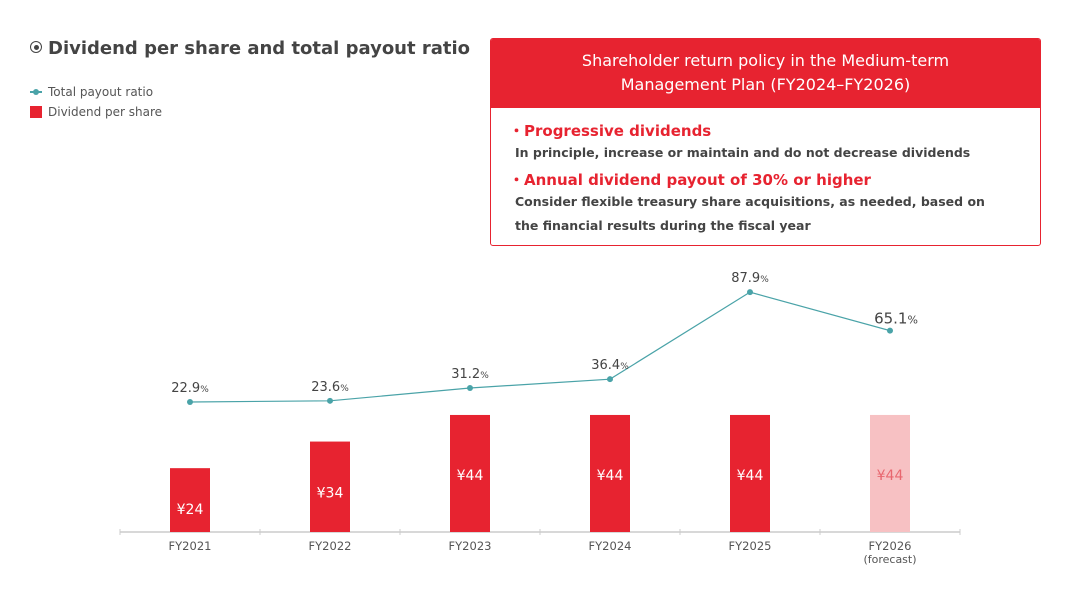  I want to click on category-sublabel: (forecast), so click(889, 559).